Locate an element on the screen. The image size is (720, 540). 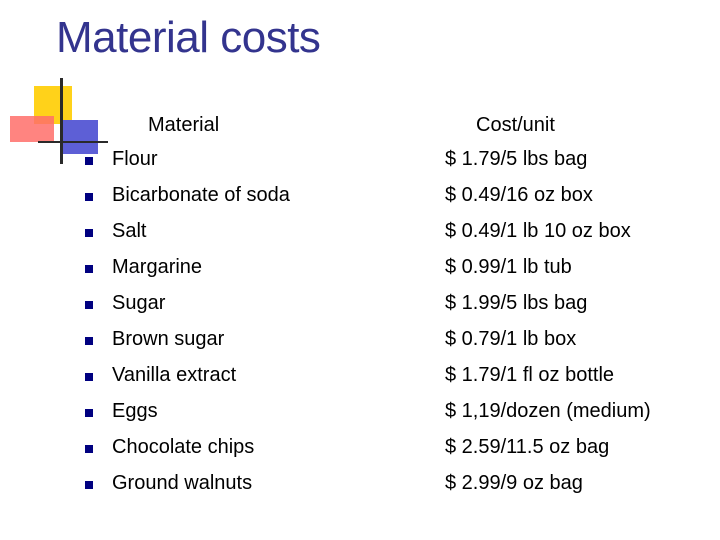
material-cost: $ 2.59/11.5 oz bag is located at coordinates (527, 447).